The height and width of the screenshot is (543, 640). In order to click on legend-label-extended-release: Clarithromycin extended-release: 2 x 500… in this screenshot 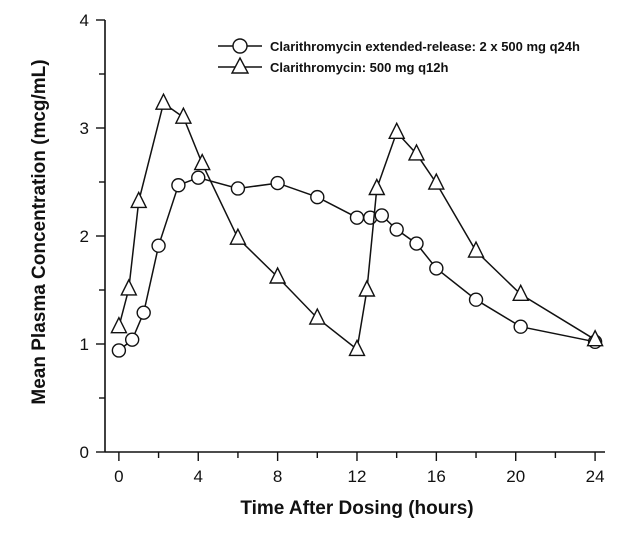, I will do `click(425, 46)`.